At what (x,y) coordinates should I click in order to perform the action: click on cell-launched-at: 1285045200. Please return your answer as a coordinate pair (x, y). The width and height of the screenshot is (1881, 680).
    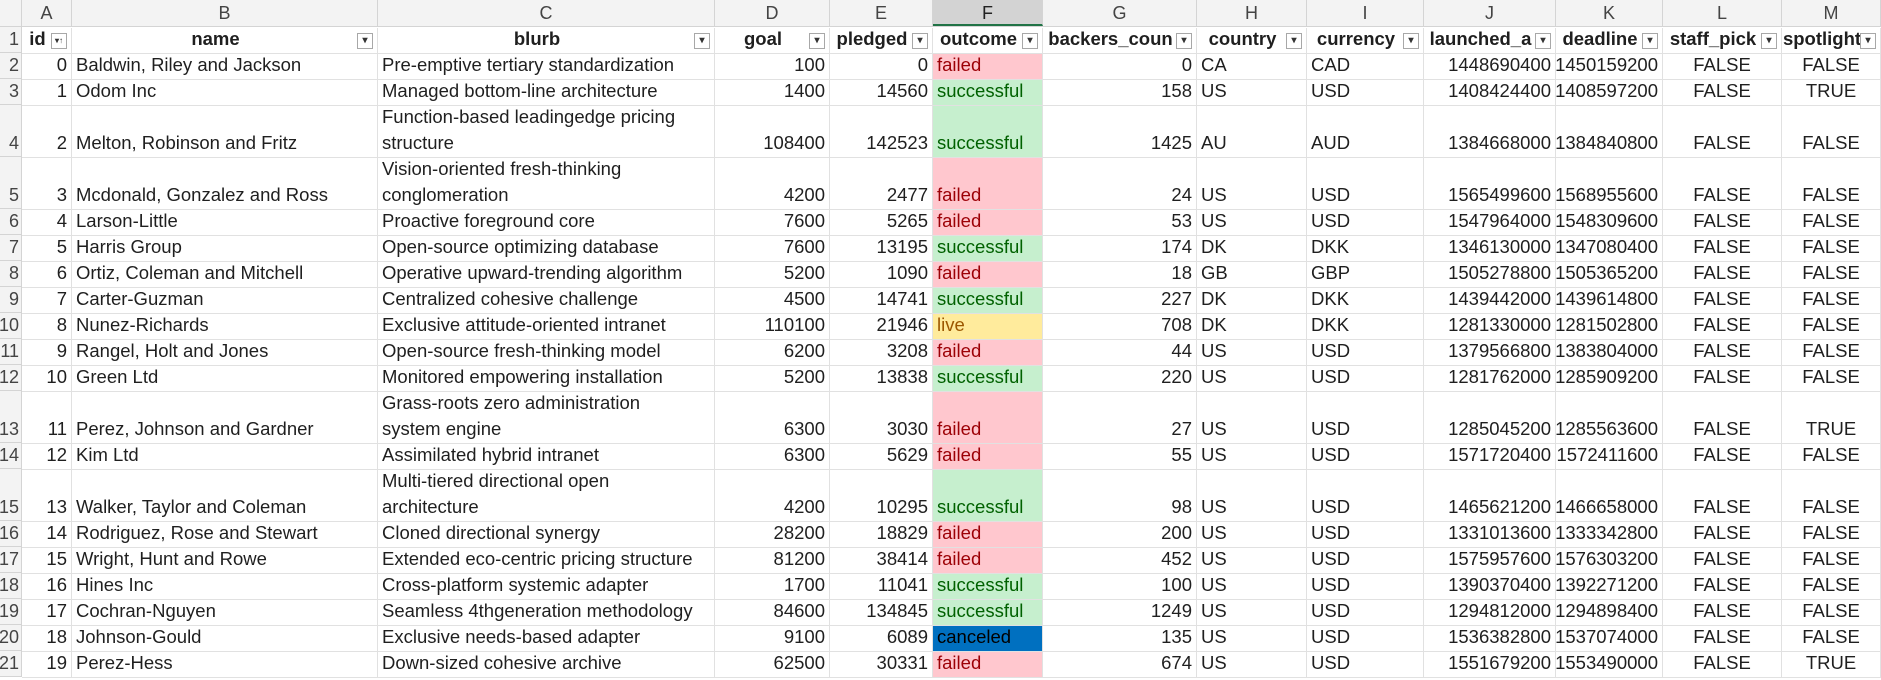
    Looking at the image, I should click on (1490, 418).